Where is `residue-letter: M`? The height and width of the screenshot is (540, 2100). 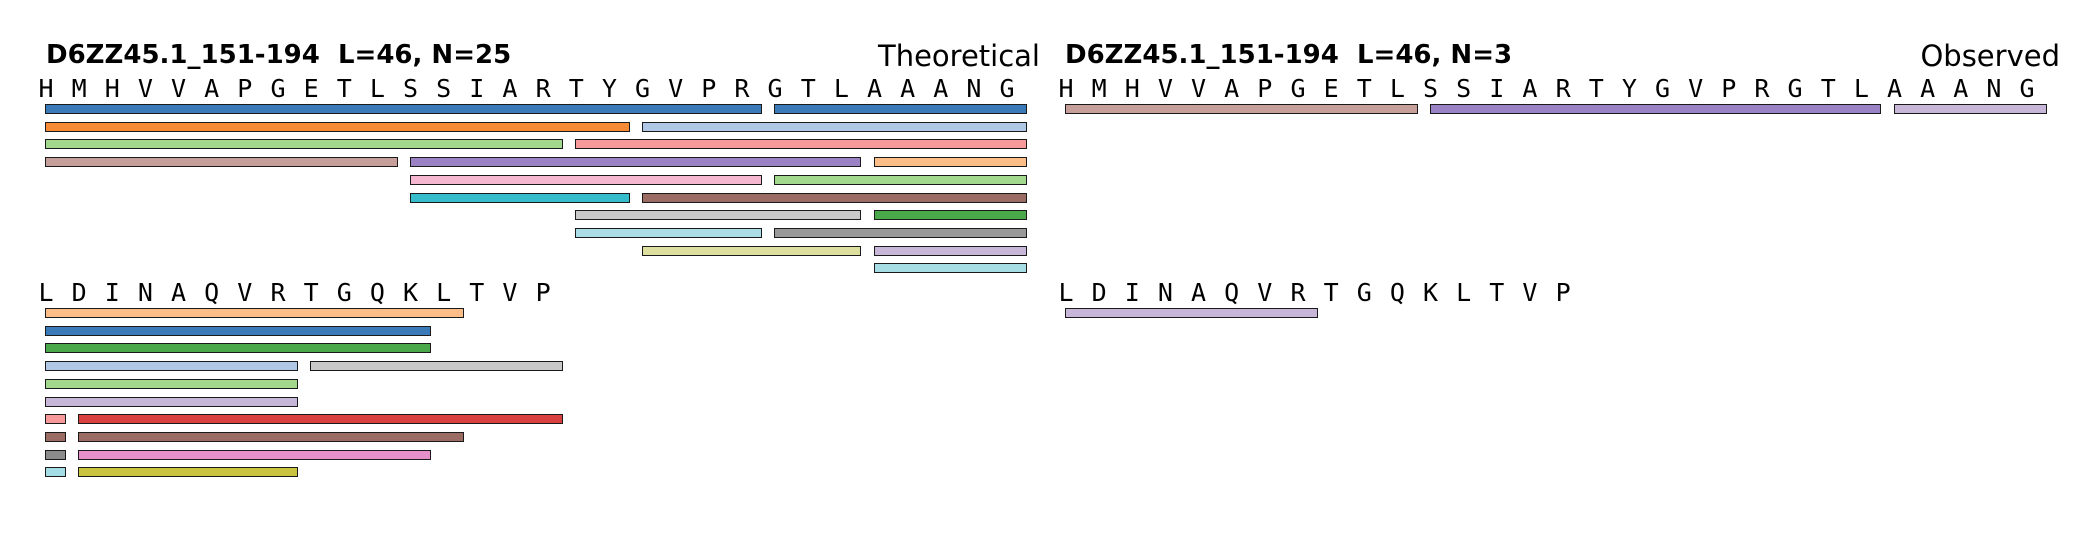
residue-letter: M is located at coordinates (1099, 88).